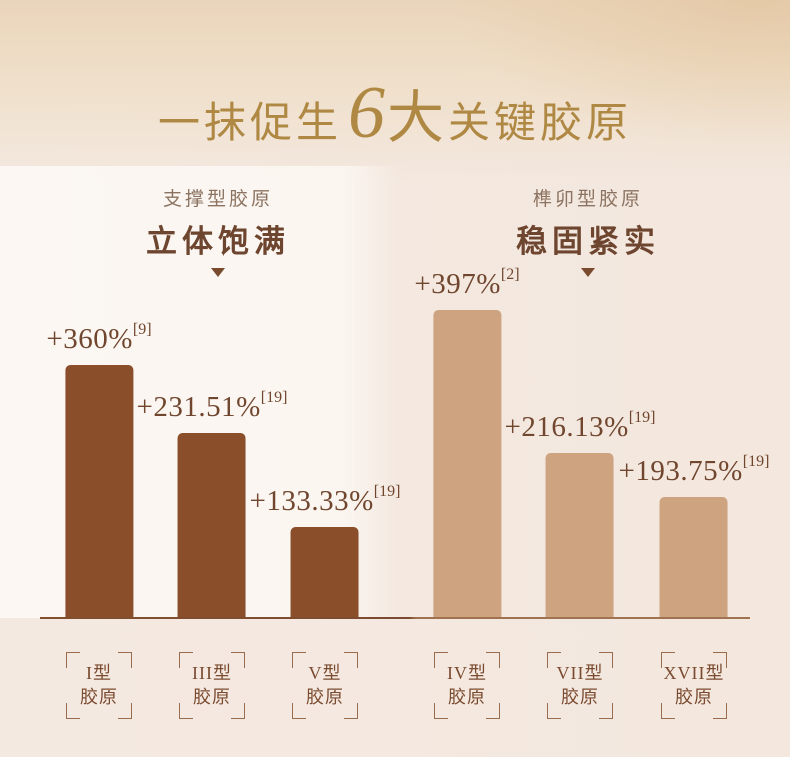 This screenshot has height=757, width=790. I want to click on page-title: 一抹促生 6 大 关键胶原, so click(395, 113).